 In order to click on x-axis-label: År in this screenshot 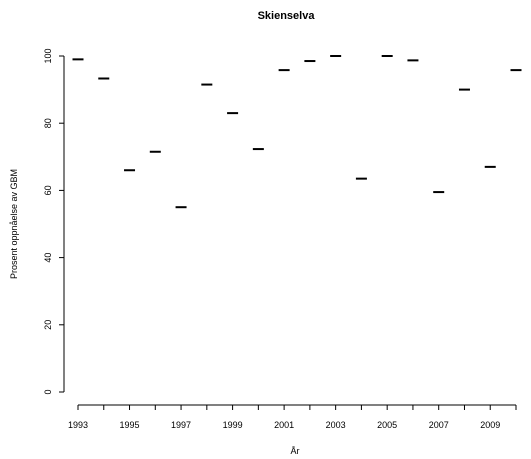, I will do `click(295, 451)`.